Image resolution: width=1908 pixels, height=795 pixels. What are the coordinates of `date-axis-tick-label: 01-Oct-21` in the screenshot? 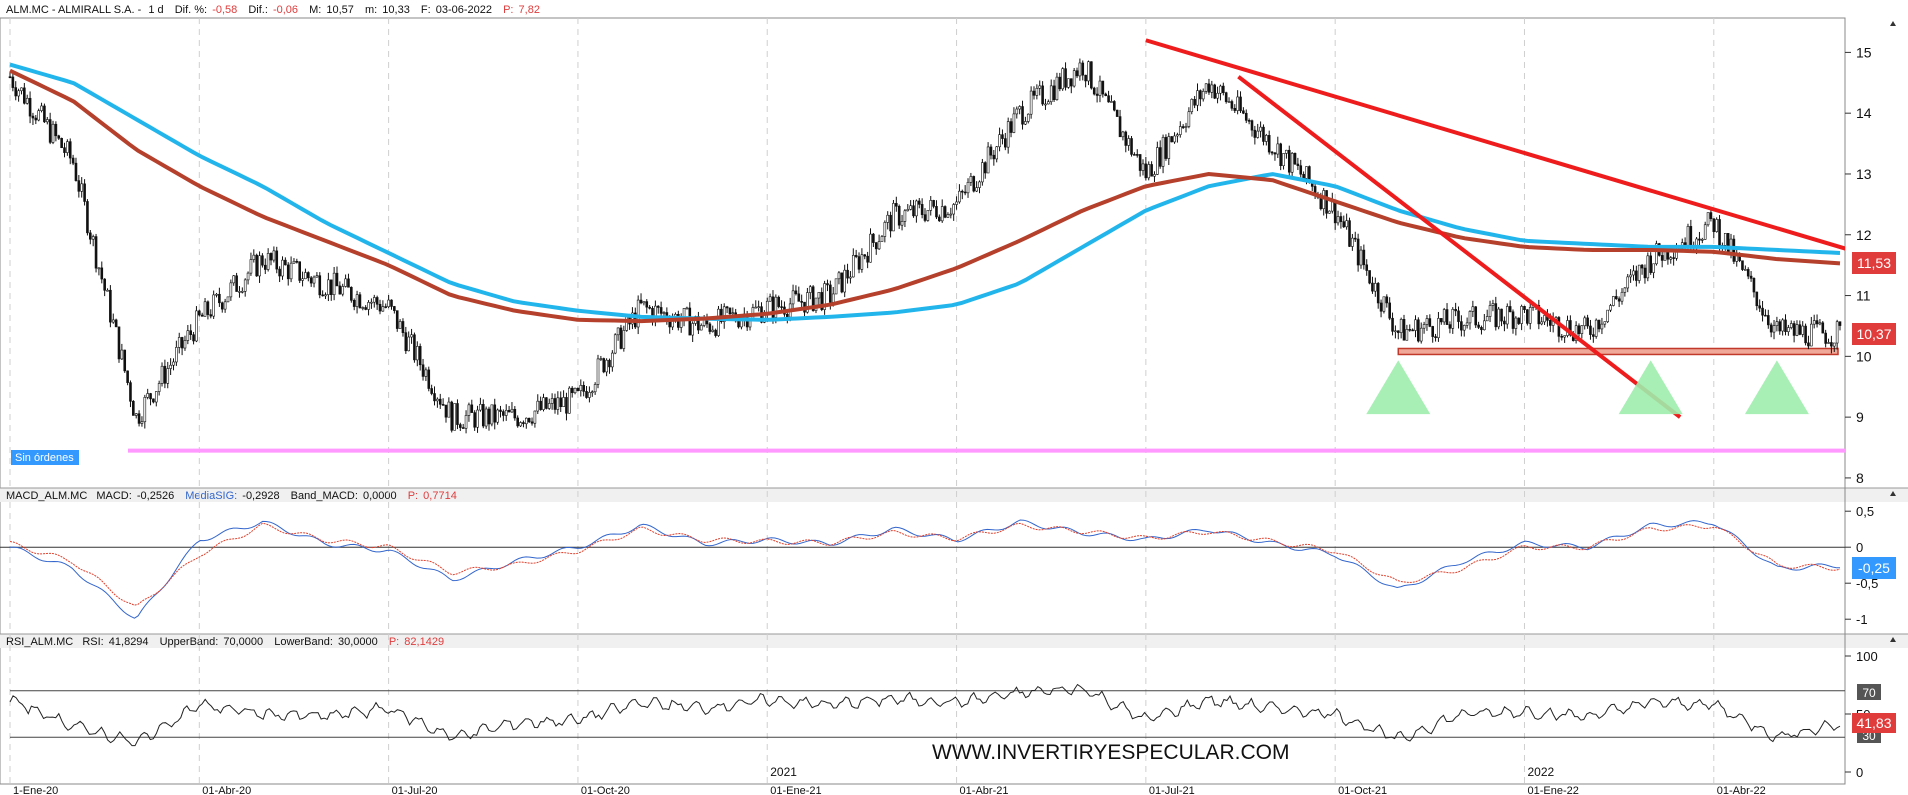 It's located at (1362, 790).